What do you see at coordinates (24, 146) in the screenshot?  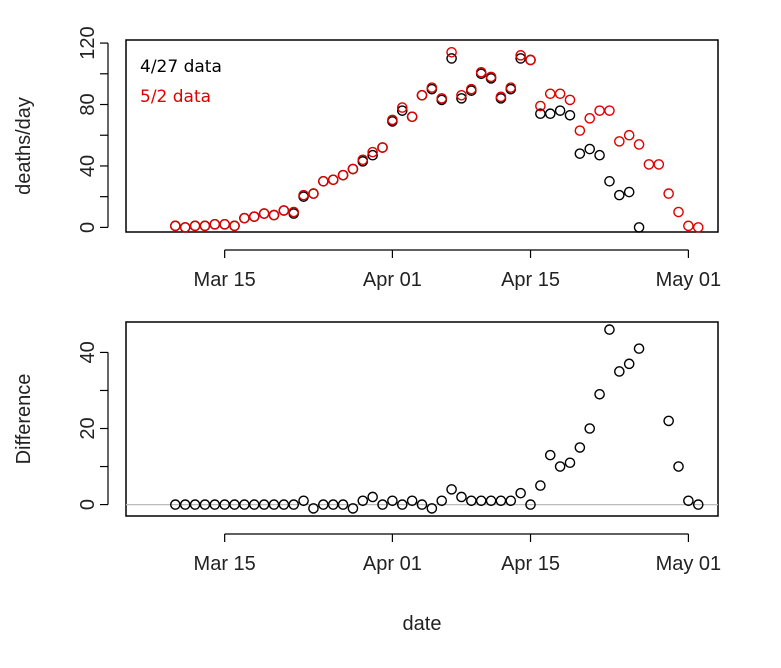 I see `y-axis-title: deaths/day` at bounding box center [24, 146].